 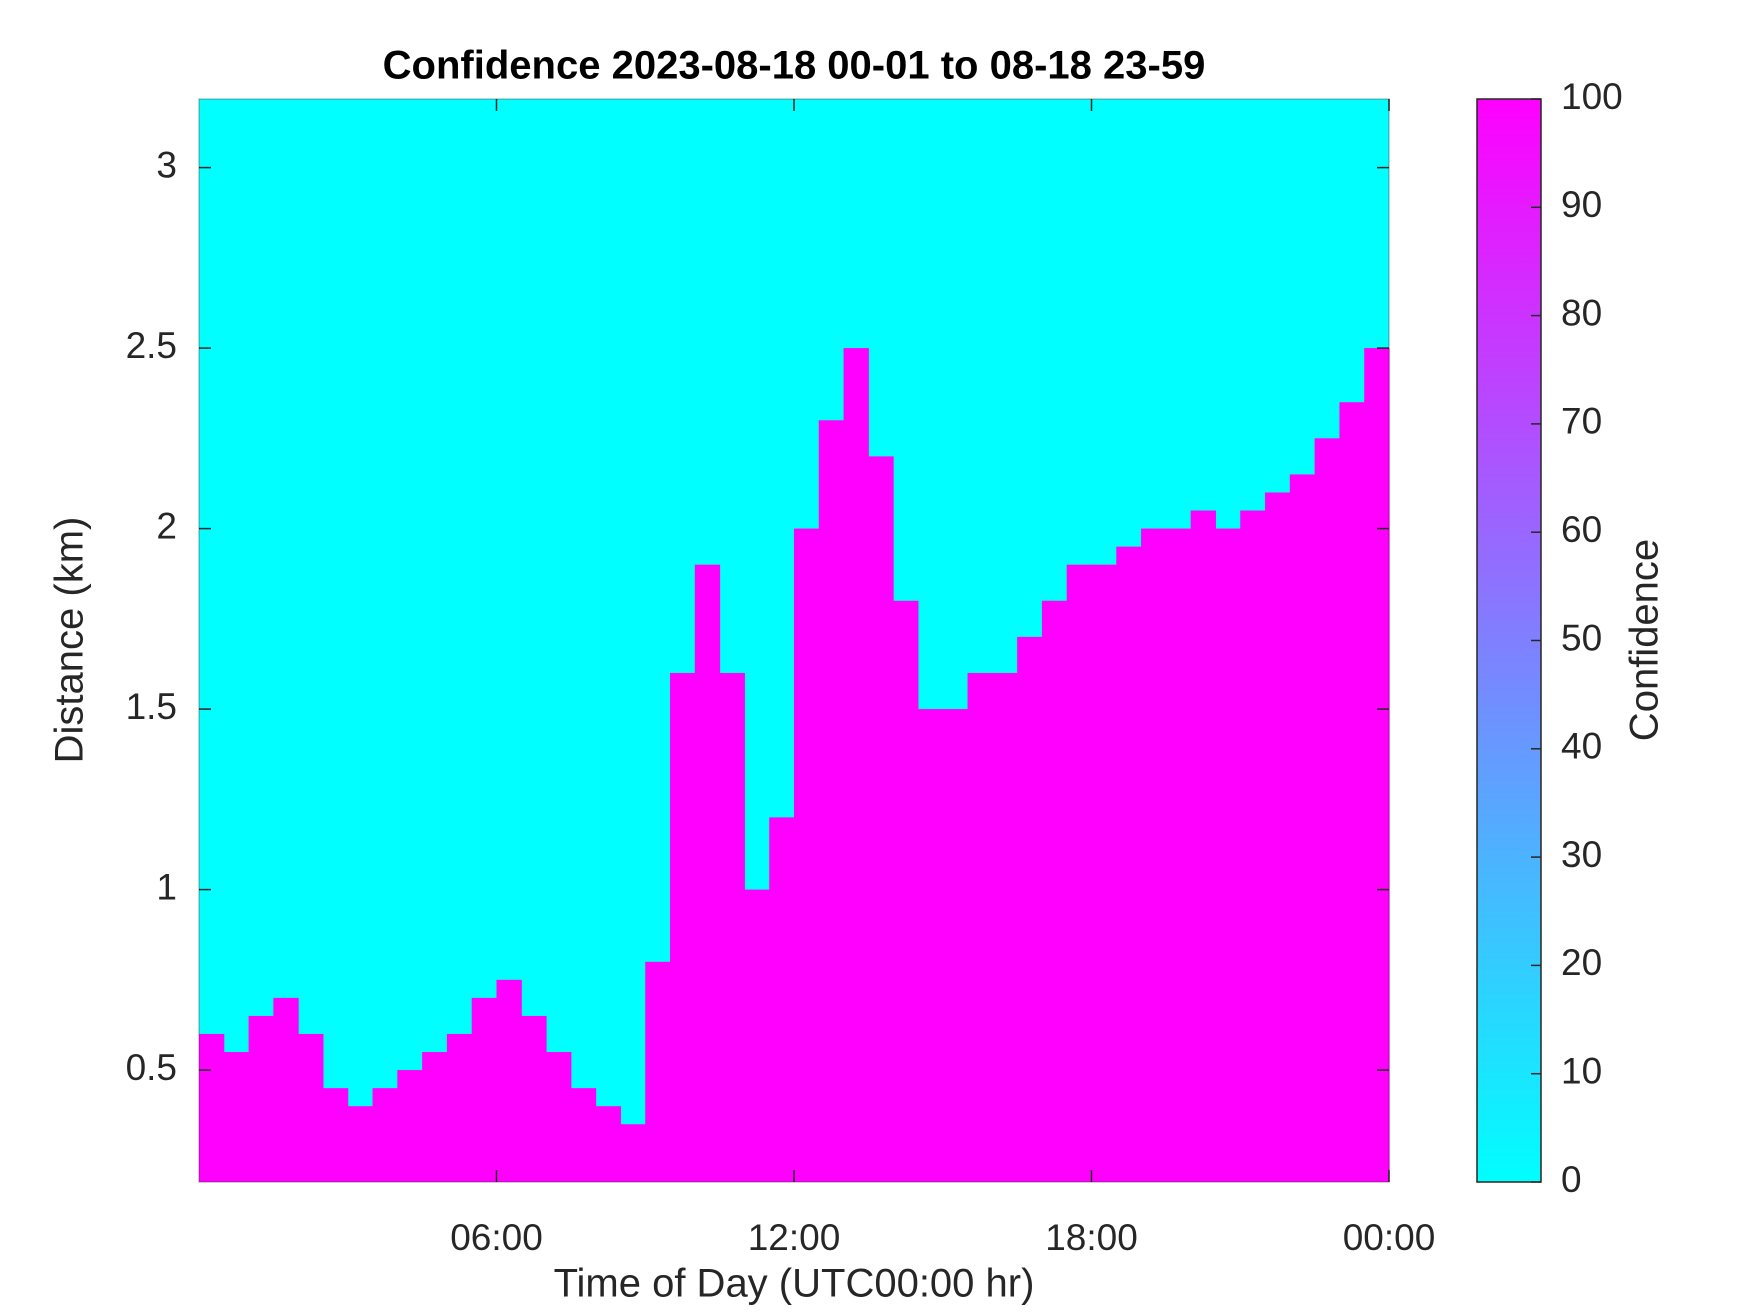 I want to click on colorbar, so click(x=1509, y=640).